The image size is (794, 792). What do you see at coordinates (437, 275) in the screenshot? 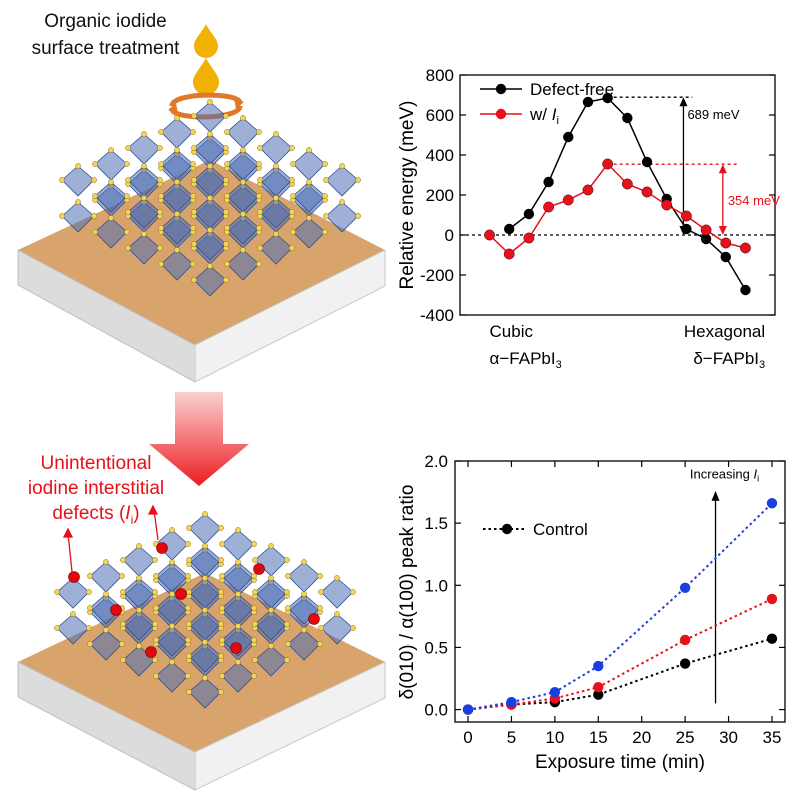
I see `energy-y-tick-label: -200` at bounding box center [437, 275].